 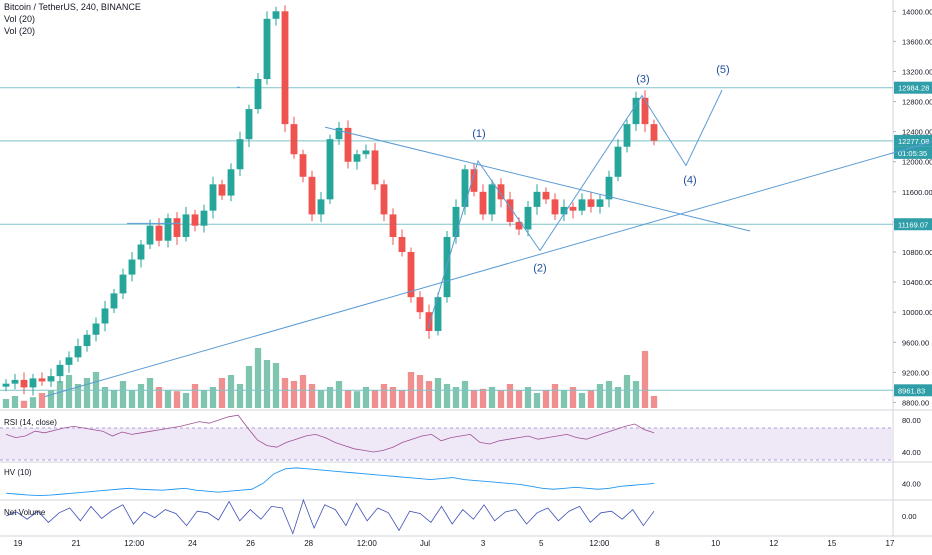 What do you see at coordinates (18, 472) in the screenshot?
I see `hv-pane-label: HV (10)` at bounding box center [18, 472].